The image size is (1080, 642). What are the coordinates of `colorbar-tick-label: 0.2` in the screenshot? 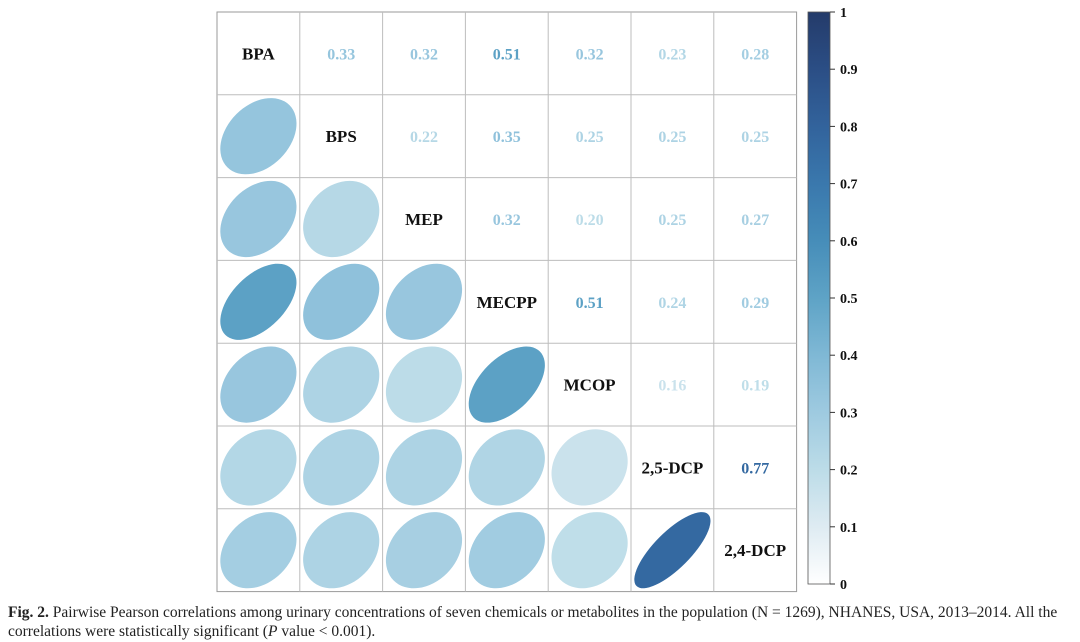 It's located at (849, 471).